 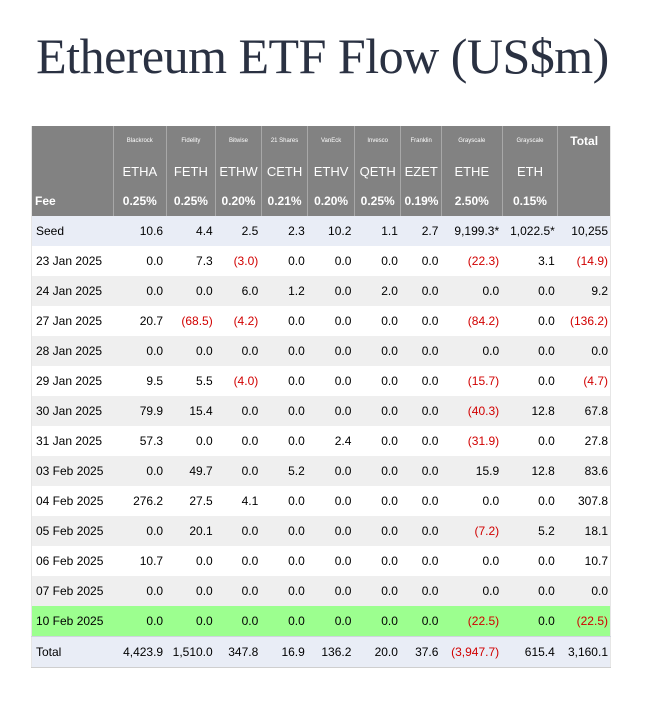 I want to click on flow-cell: (31.9), so click(x=483, y=441).